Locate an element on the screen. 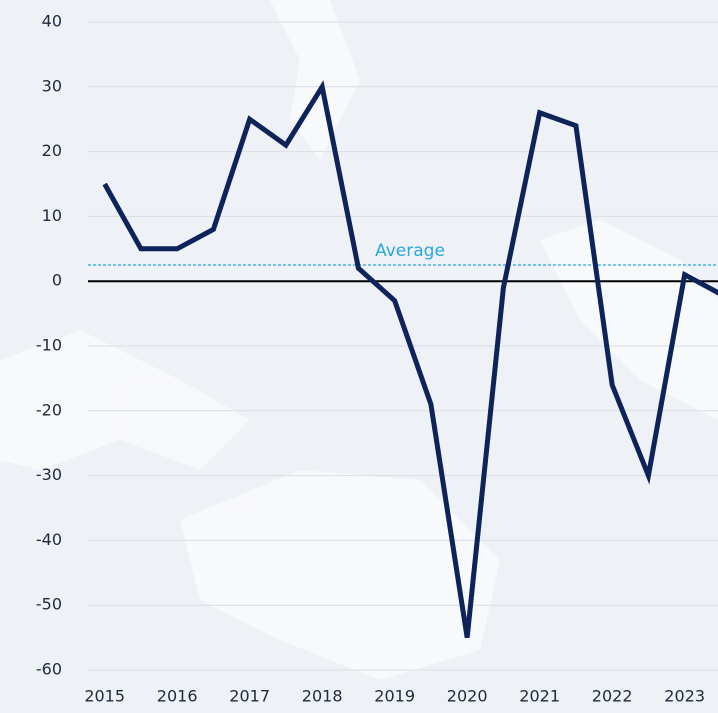 Image resolution: width=718 pixels, height=713 pixels. average-label: Average is located at coordinates (410, 251).